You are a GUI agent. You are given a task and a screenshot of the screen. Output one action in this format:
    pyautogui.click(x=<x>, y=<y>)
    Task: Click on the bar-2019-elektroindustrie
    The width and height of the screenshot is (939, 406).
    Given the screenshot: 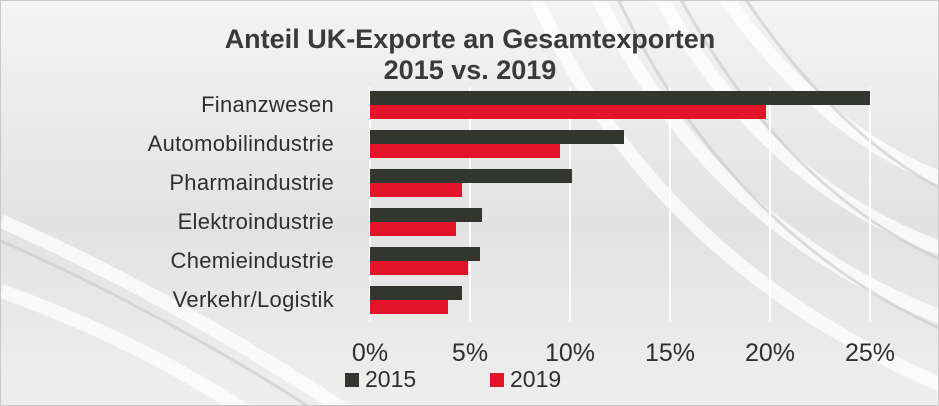 What is the action you would take?
    pyautogui.click(x=413, y=229)
    